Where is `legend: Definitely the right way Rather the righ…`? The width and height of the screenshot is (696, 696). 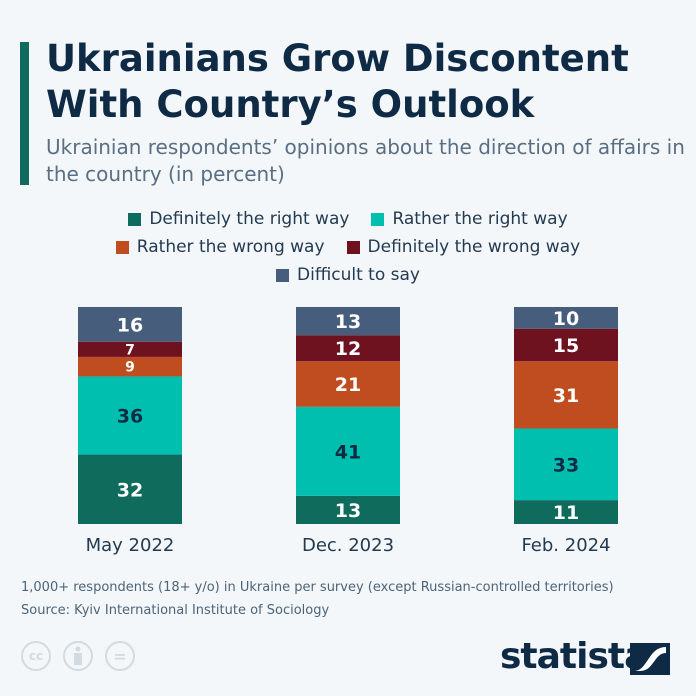 legend: Definitely the right way Rather the righ… is located at coordinates (348, 247).